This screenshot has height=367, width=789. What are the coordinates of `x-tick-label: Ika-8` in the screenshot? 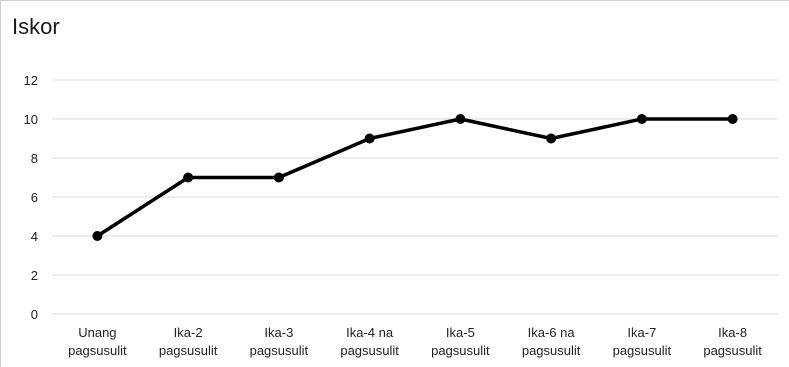 It's located at (732, 332).